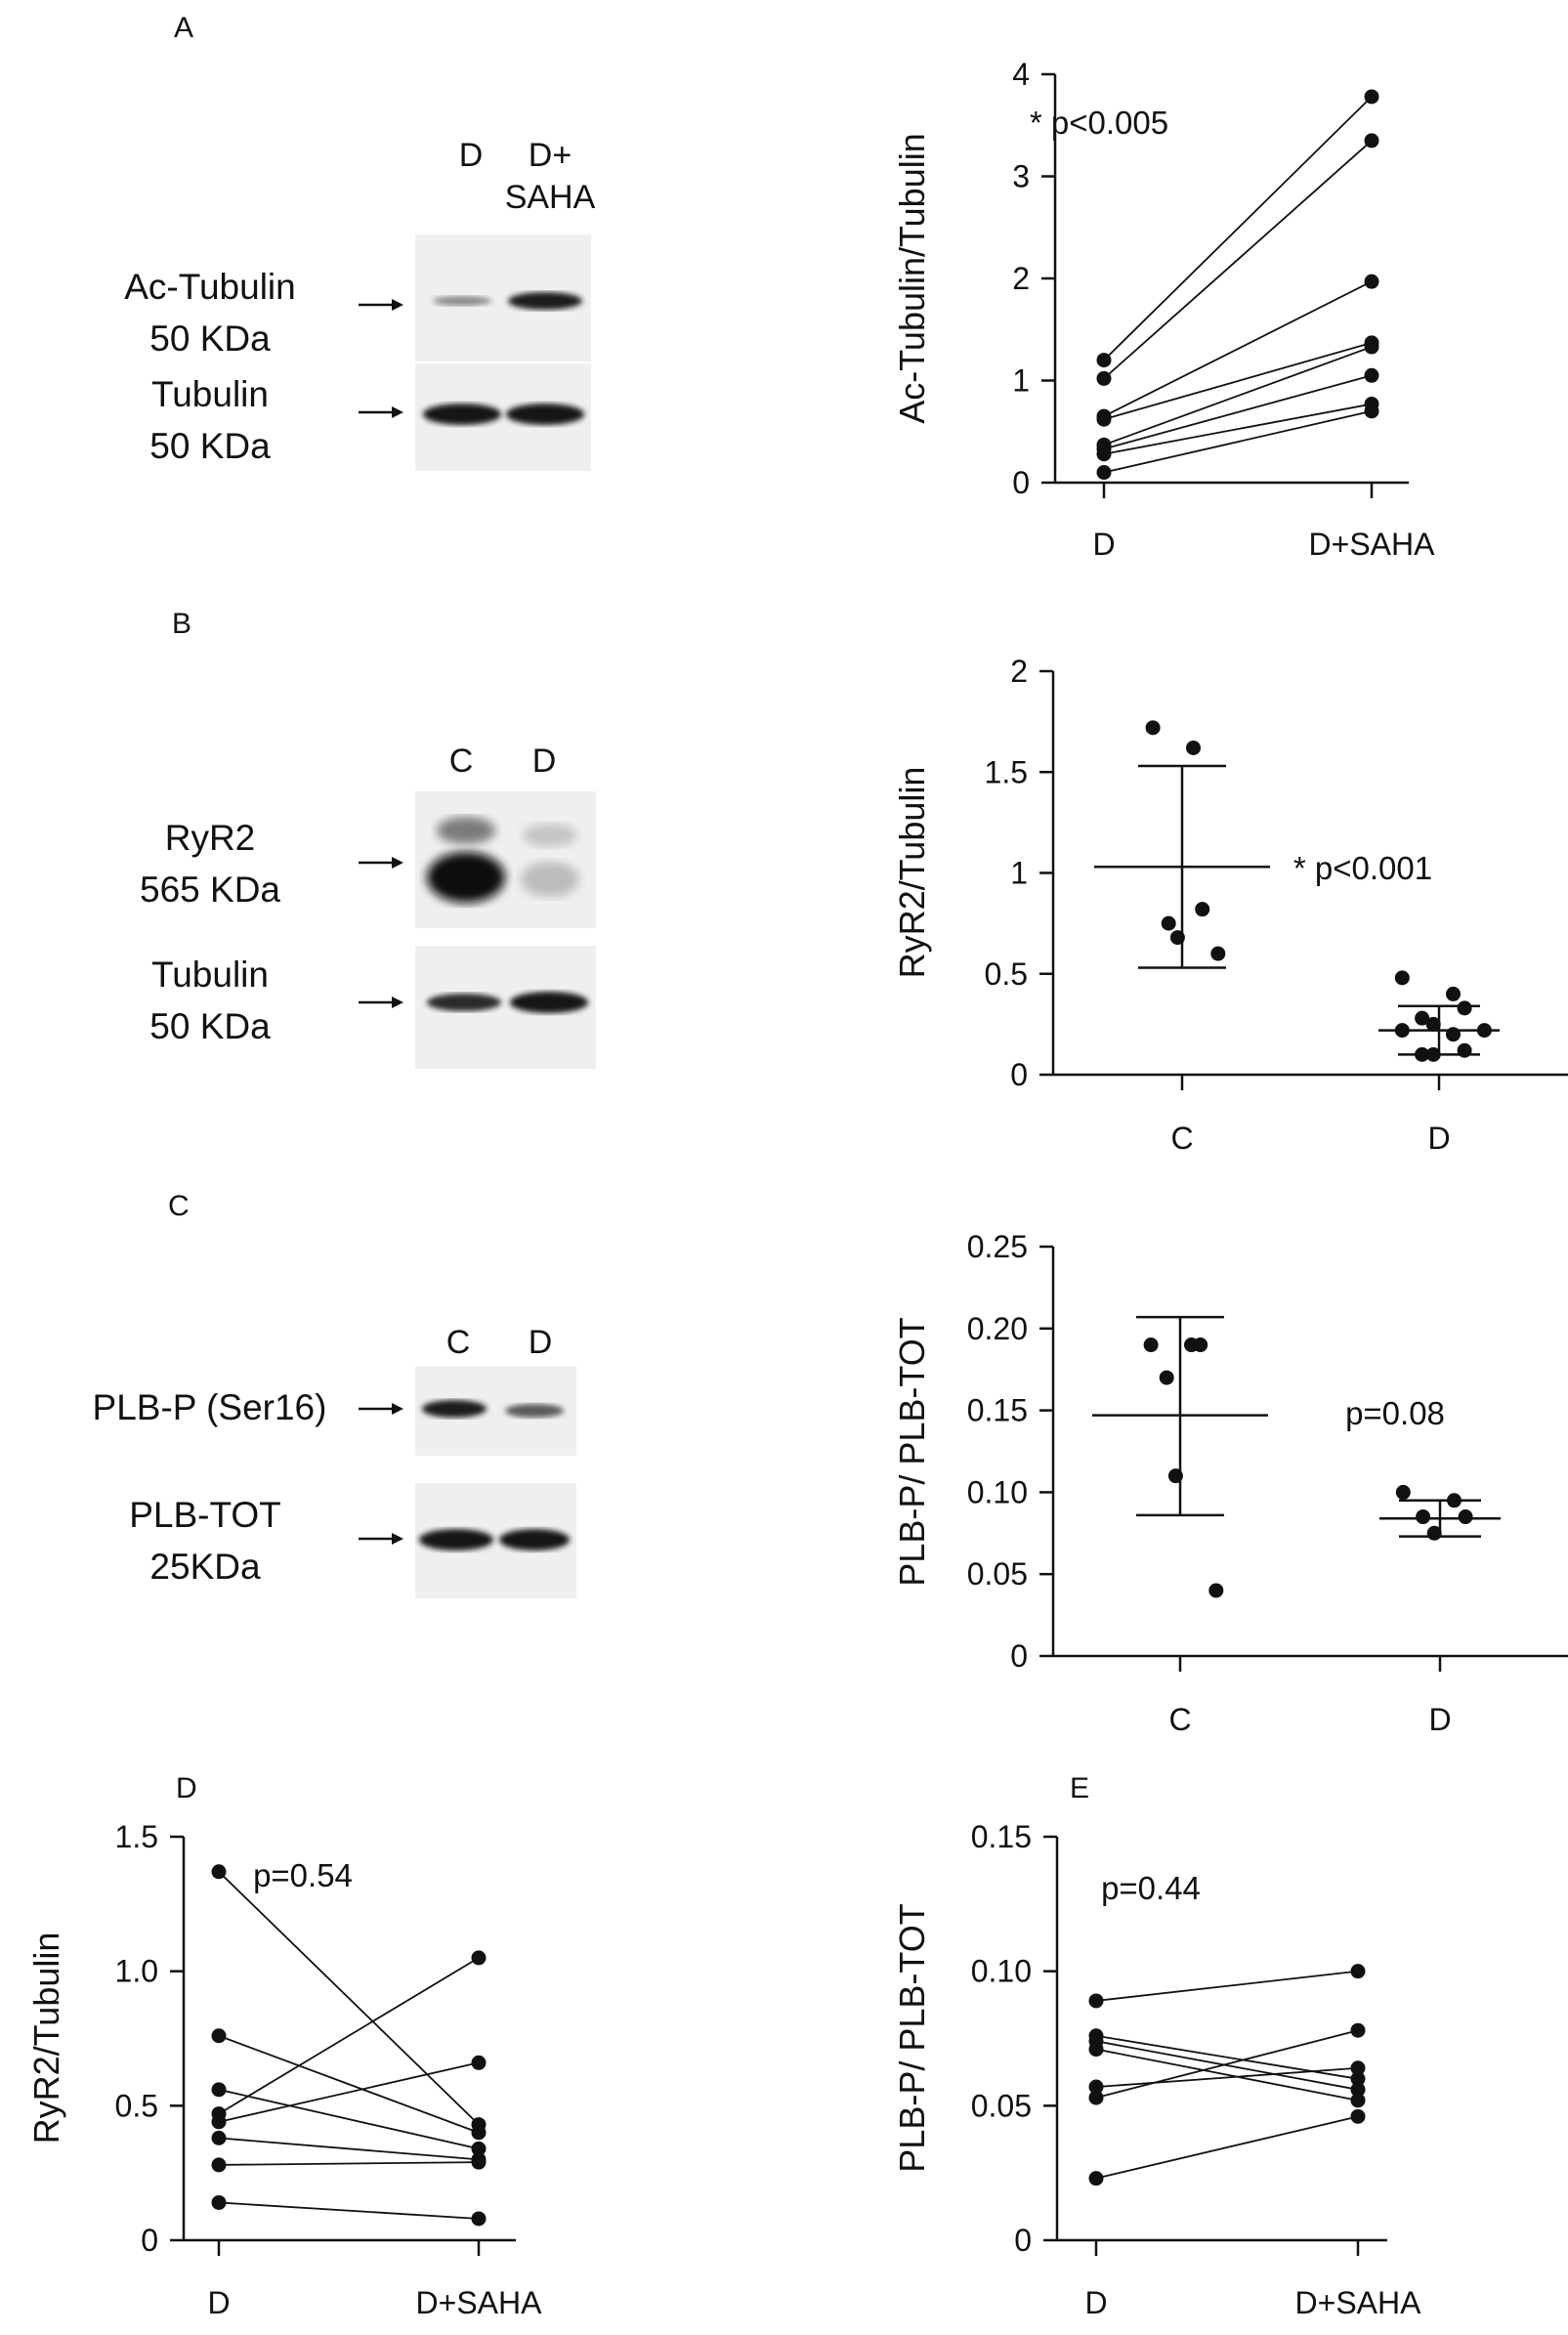  Describe the element at coordinates (458, 1342) in the screenshot. I see `blot-c-lane-1: C` at that location.